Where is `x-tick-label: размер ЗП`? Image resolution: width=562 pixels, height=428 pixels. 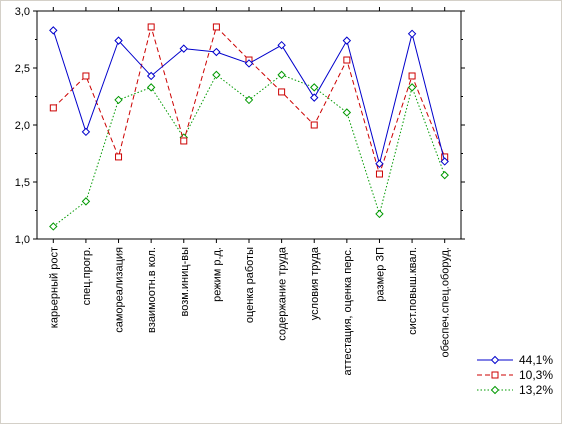
x-tick-label: размер ЗП is located at coordinates (380, 274).